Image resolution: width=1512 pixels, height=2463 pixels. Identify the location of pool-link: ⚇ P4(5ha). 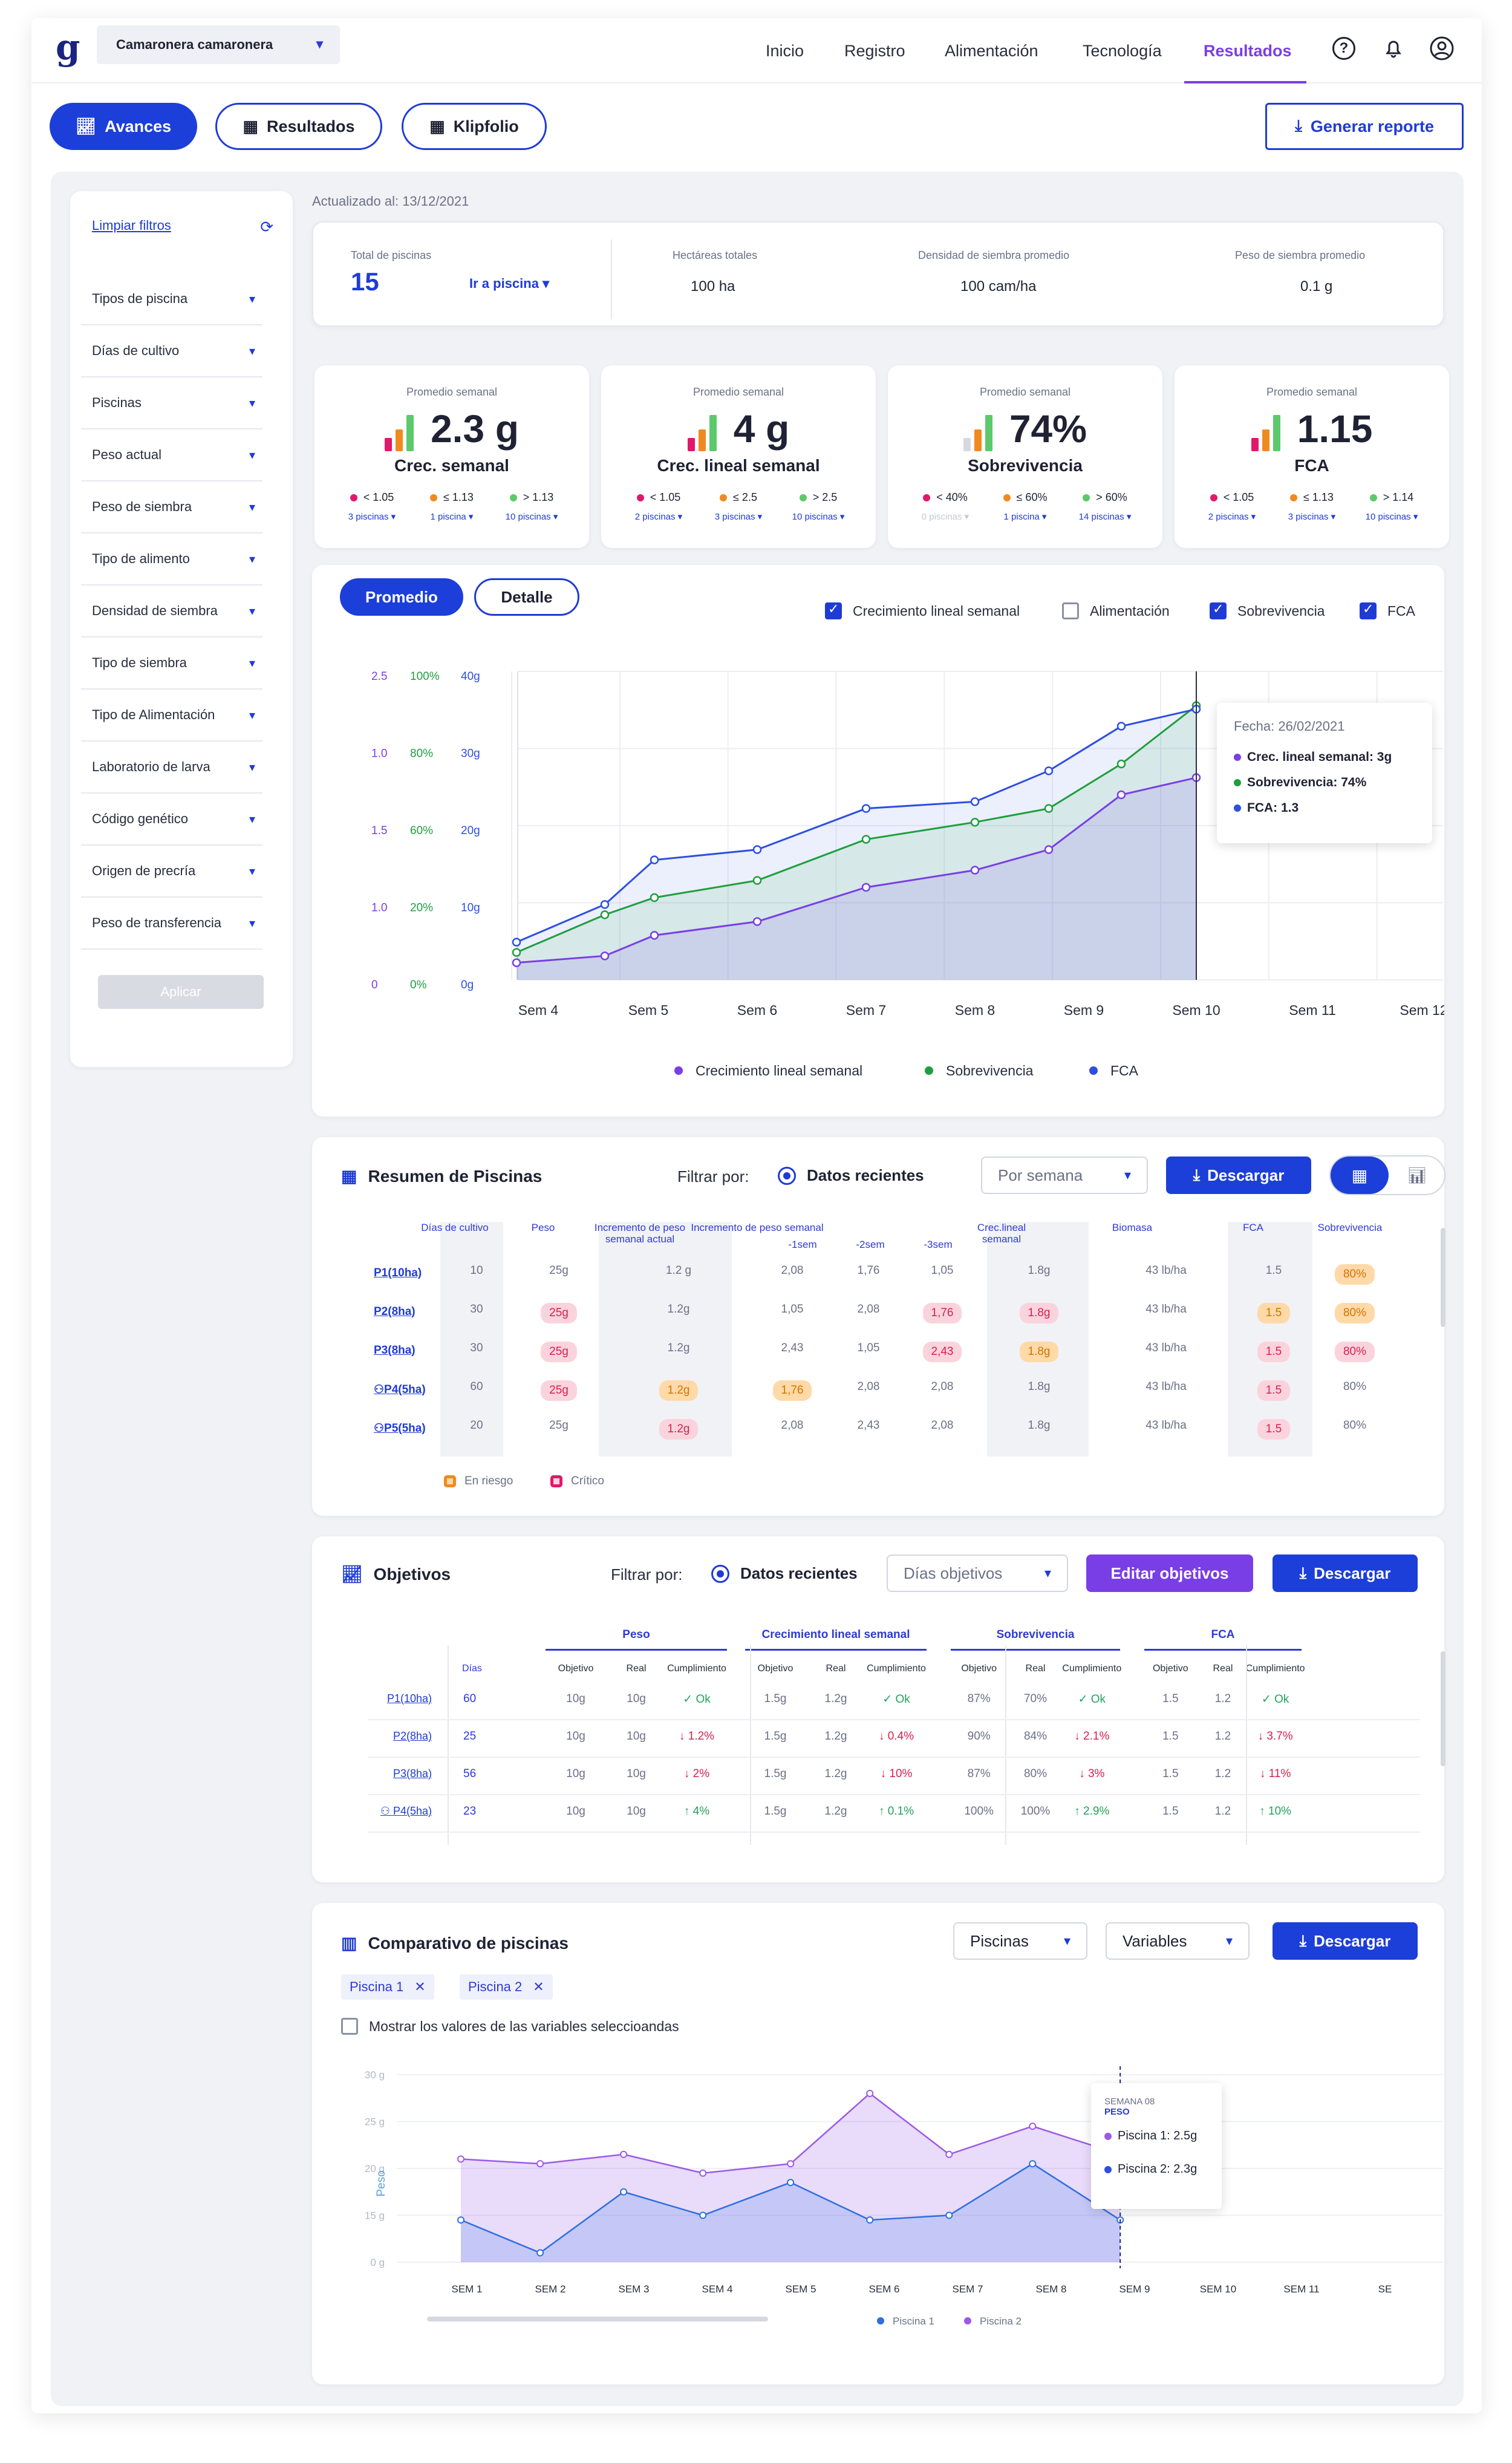
(403, 1811).